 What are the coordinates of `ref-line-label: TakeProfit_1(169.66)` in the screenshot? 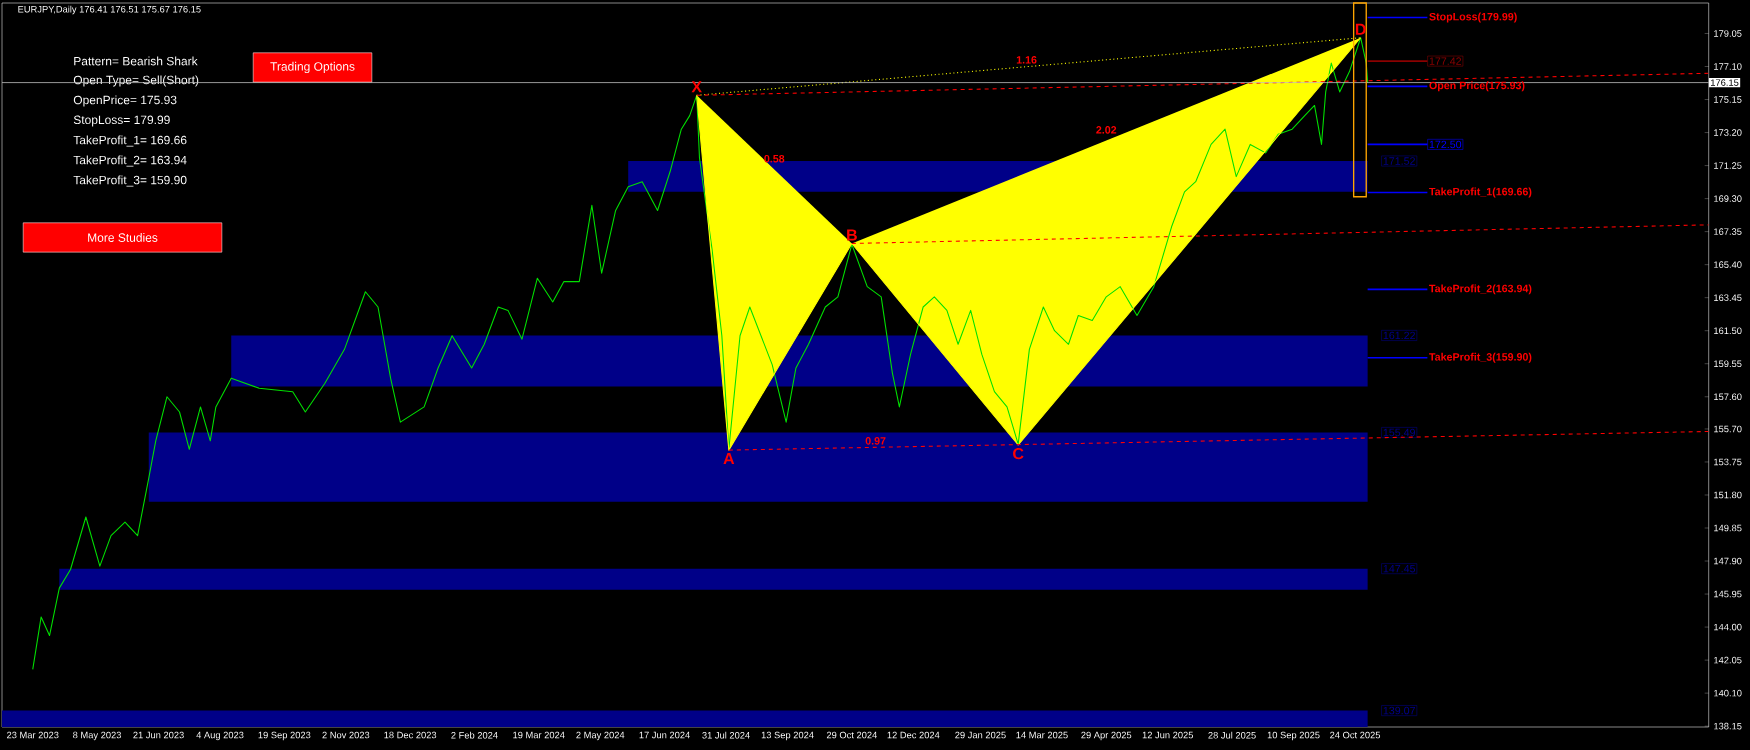 It's located at (1480, 192).